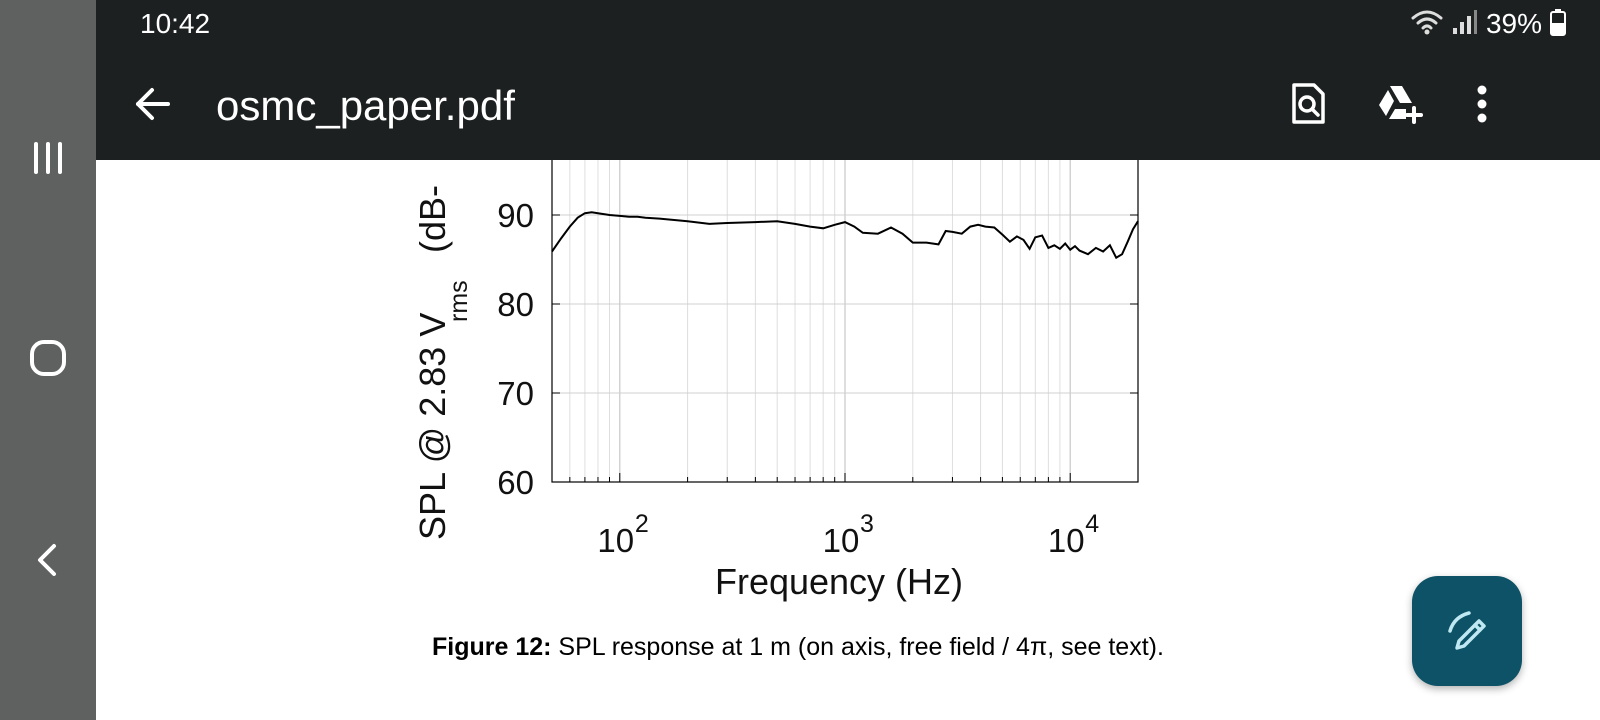  What do you see at coordinates (175, 23) in the screenshot?
I see `status-time: 10:42` at bounding box center [175, 23].